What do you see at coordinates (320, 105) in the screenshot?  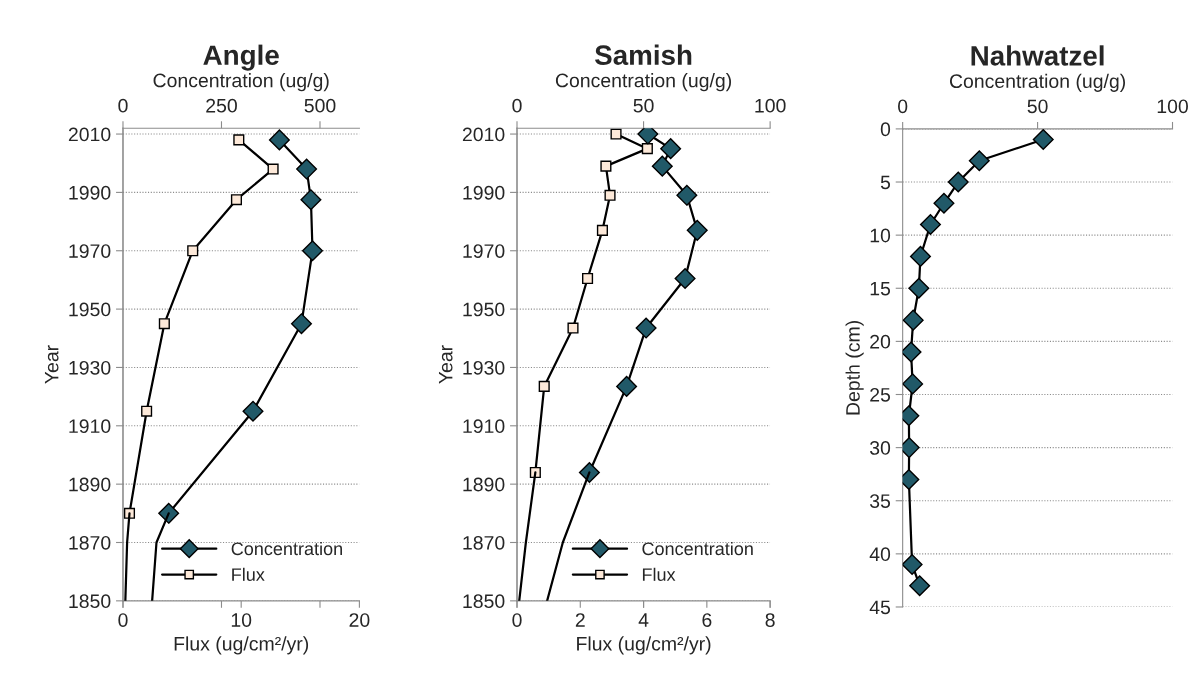 I see `x2-tick-label: 500` at bounding box center [320, 105].